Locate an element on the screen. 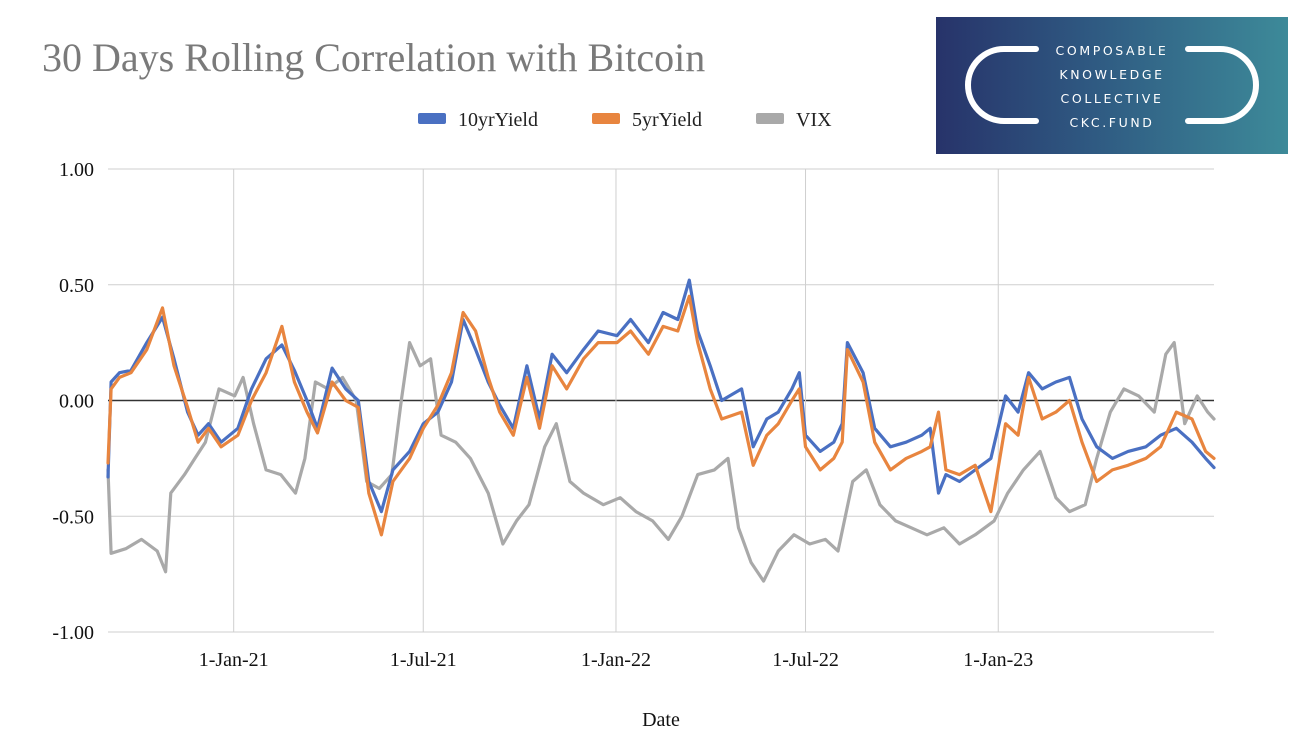 This screenshot has height=748, width=1310. legend-label-10yryield: 10yrYield is located at coordinates (498, 120).